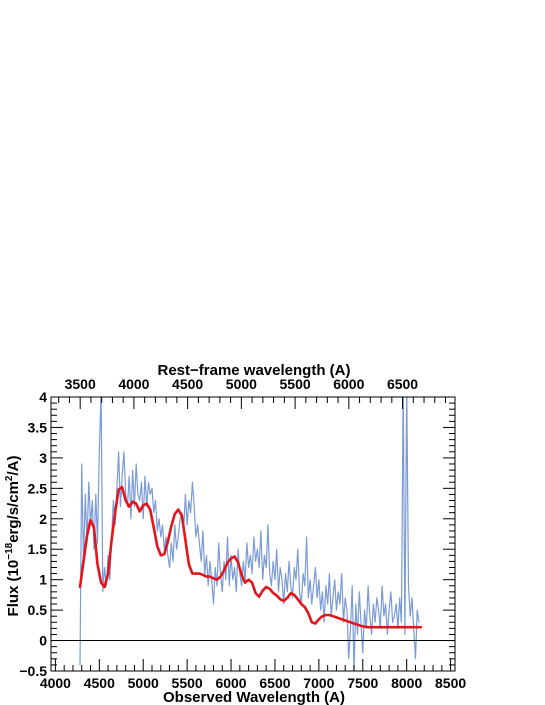  What do you see at coordinates (274, 683) in the screenshot?
I see `x-tick-label: 6500` at bounding box center [274, 683].